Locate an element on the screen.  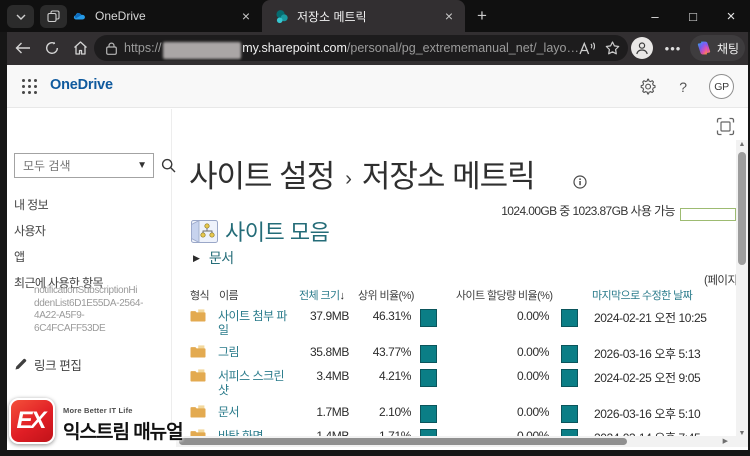
maximize-button: □ is located at coordinates (693, 16).